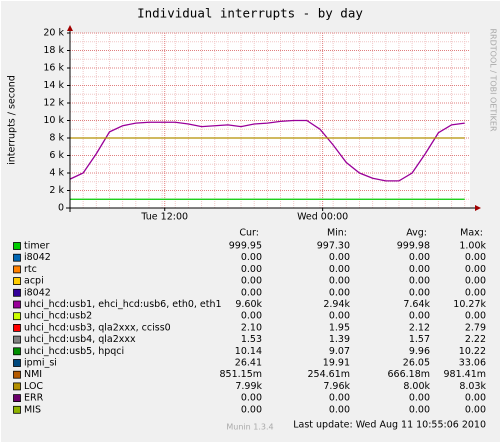 The width and height of the screenshot is (501, 443). Describe the element at coordinates (339, 339) in the screenshot. I see `legend-value: 1.39` at that location.